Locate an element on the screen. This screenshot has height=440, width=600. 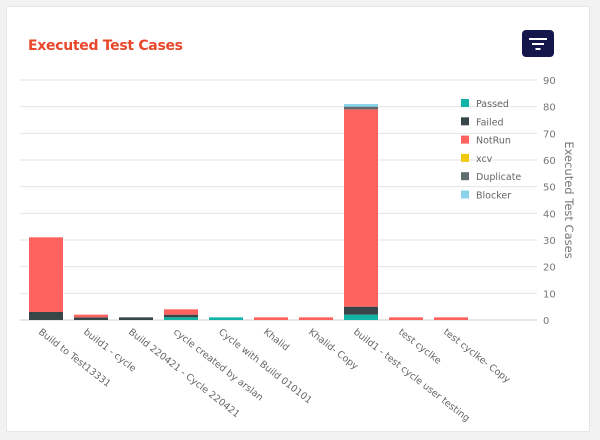
legend-label: Blocker is located at coordinates (493, 196).